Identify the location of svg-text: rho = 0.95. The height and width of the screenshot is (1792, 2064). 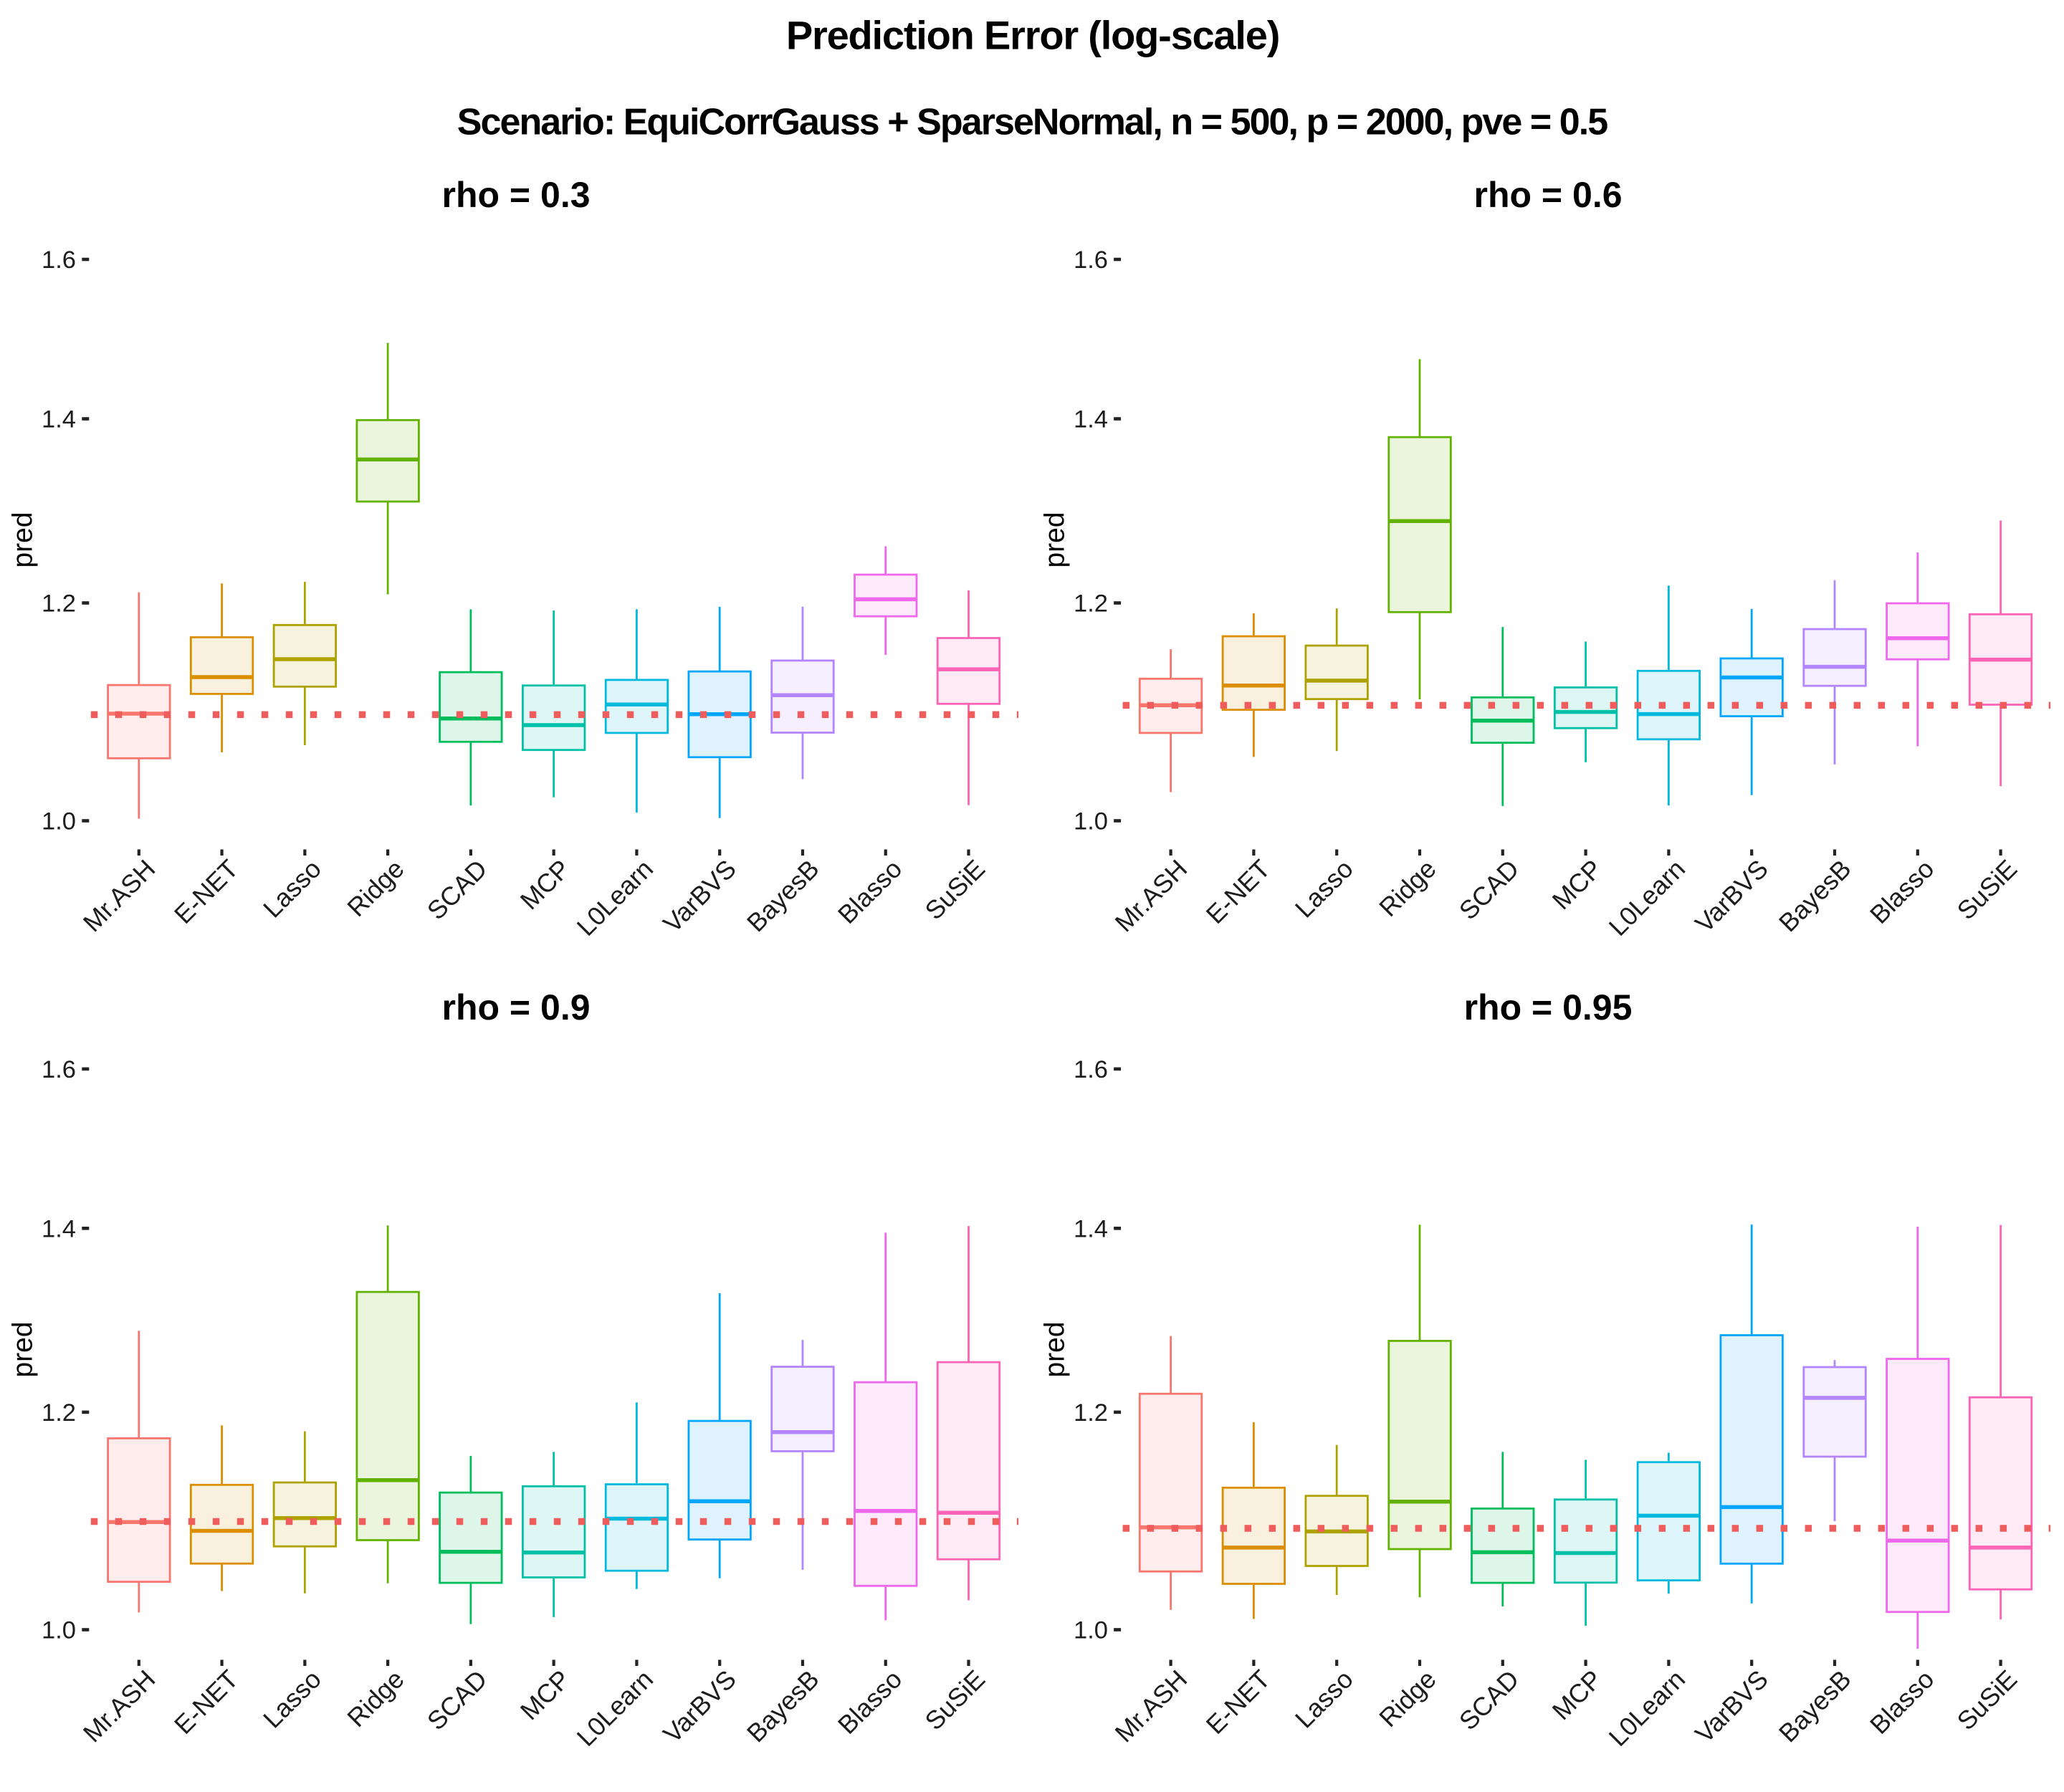
(1548, 1007).